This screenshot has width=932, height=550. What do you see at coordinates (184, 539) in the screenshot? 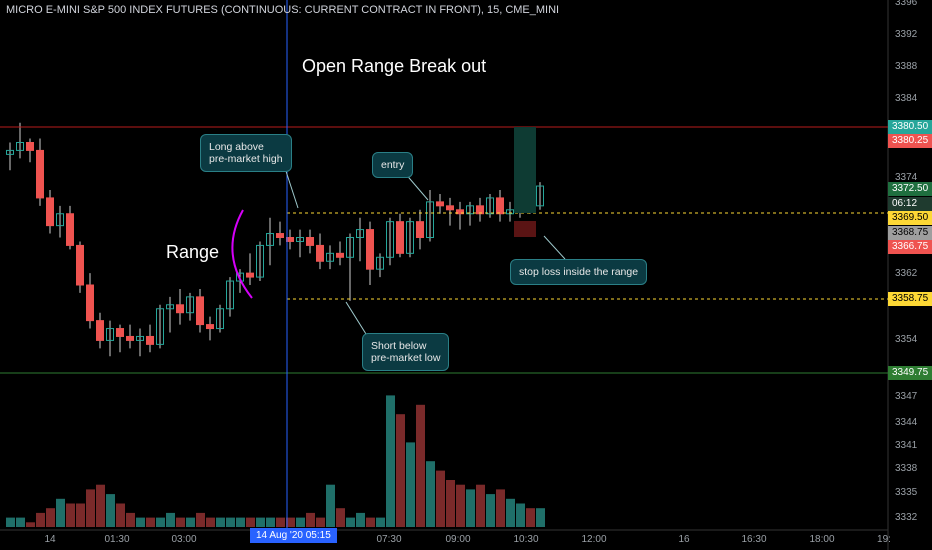
I see `x-tick: 03:00` at bounding box center [184, 539].